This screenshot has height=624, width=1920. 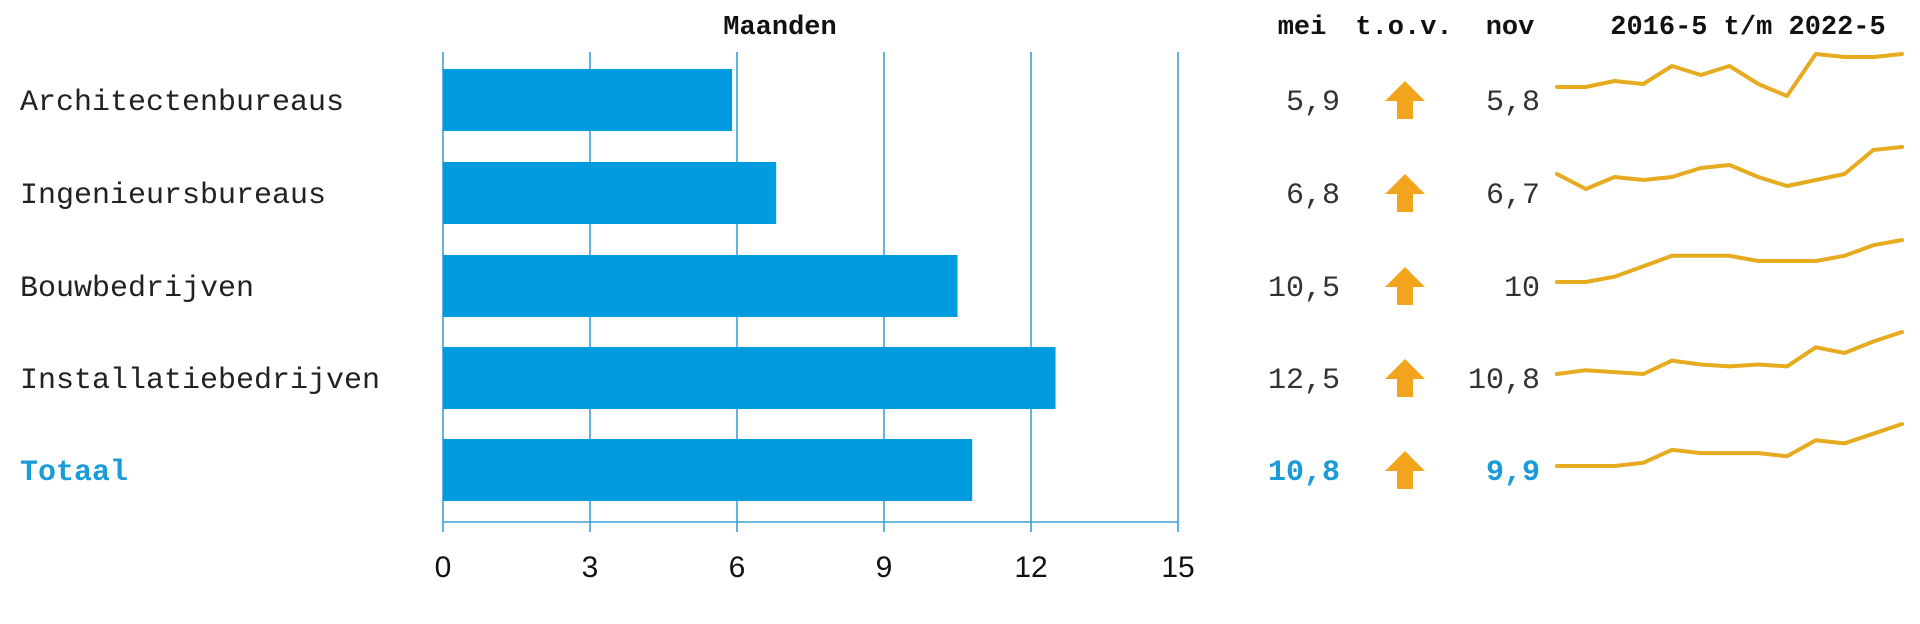 I want to click on category-label-4: Totaal, so click(x=74, y=473).